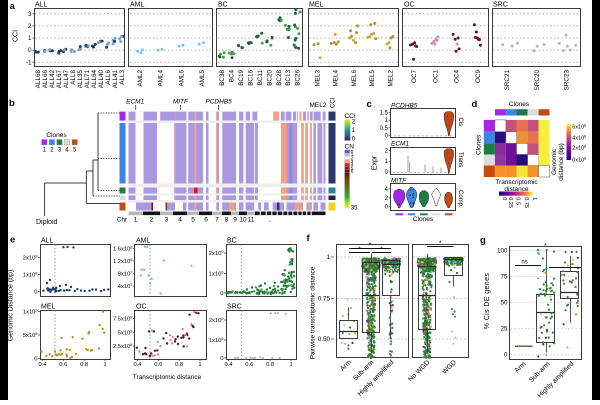  Describe the element at coordinates (218, 102) in the screenshot. I see `svg-text: PCDHB5` at that location.